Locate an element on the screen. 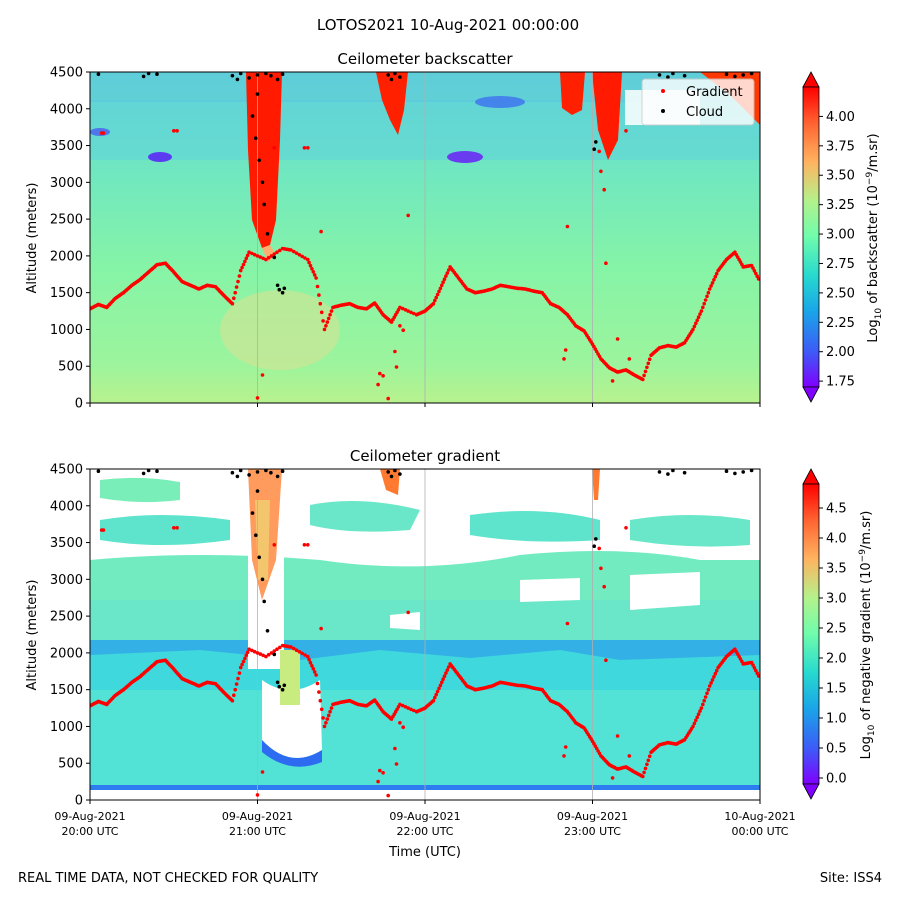 This screenshot has height=900, width=900. x-tick-time: 22:00 UTC is located at coordinates (424, 831).